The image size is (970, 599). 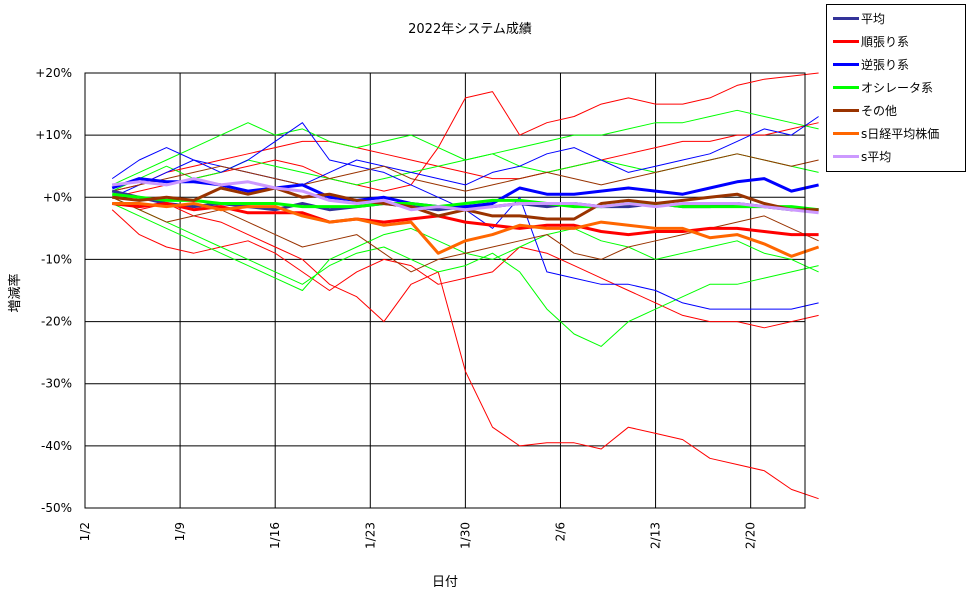 I want to click on series-line-s平均, so click(x=465, y=196).